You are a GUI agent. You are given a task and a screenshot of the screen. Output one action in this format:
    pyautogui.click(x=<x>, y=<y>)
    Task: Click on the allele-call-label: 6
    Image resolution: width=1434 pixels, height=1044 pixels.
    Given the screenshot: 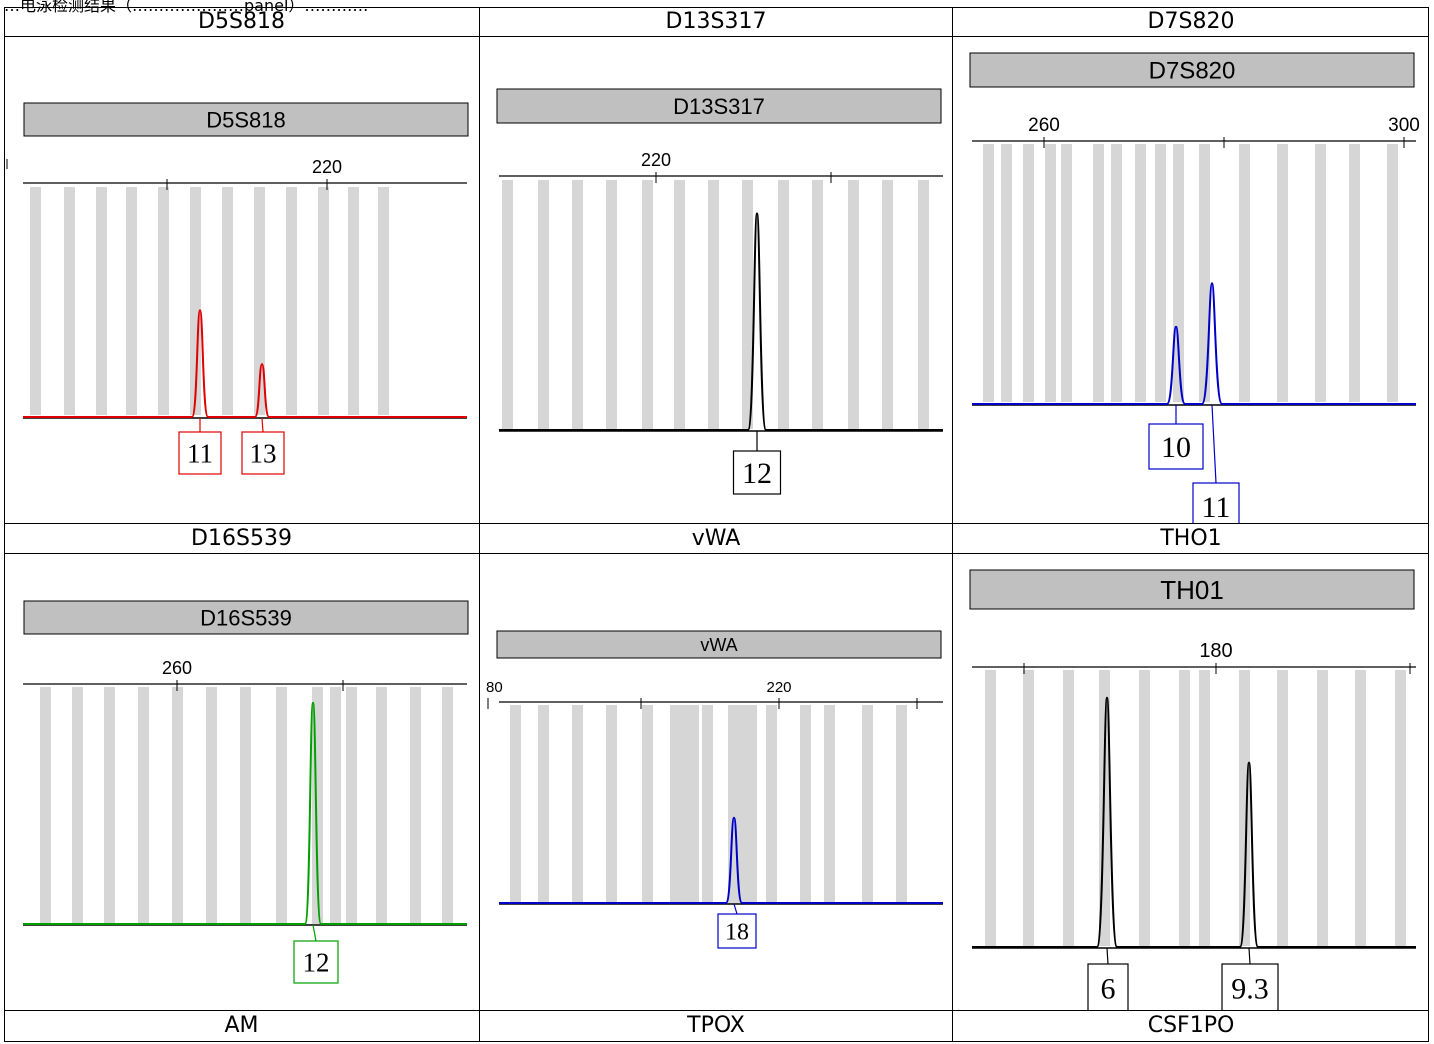 What is the action you would take?
    pyautogui.click(x=1108, y=989)
    